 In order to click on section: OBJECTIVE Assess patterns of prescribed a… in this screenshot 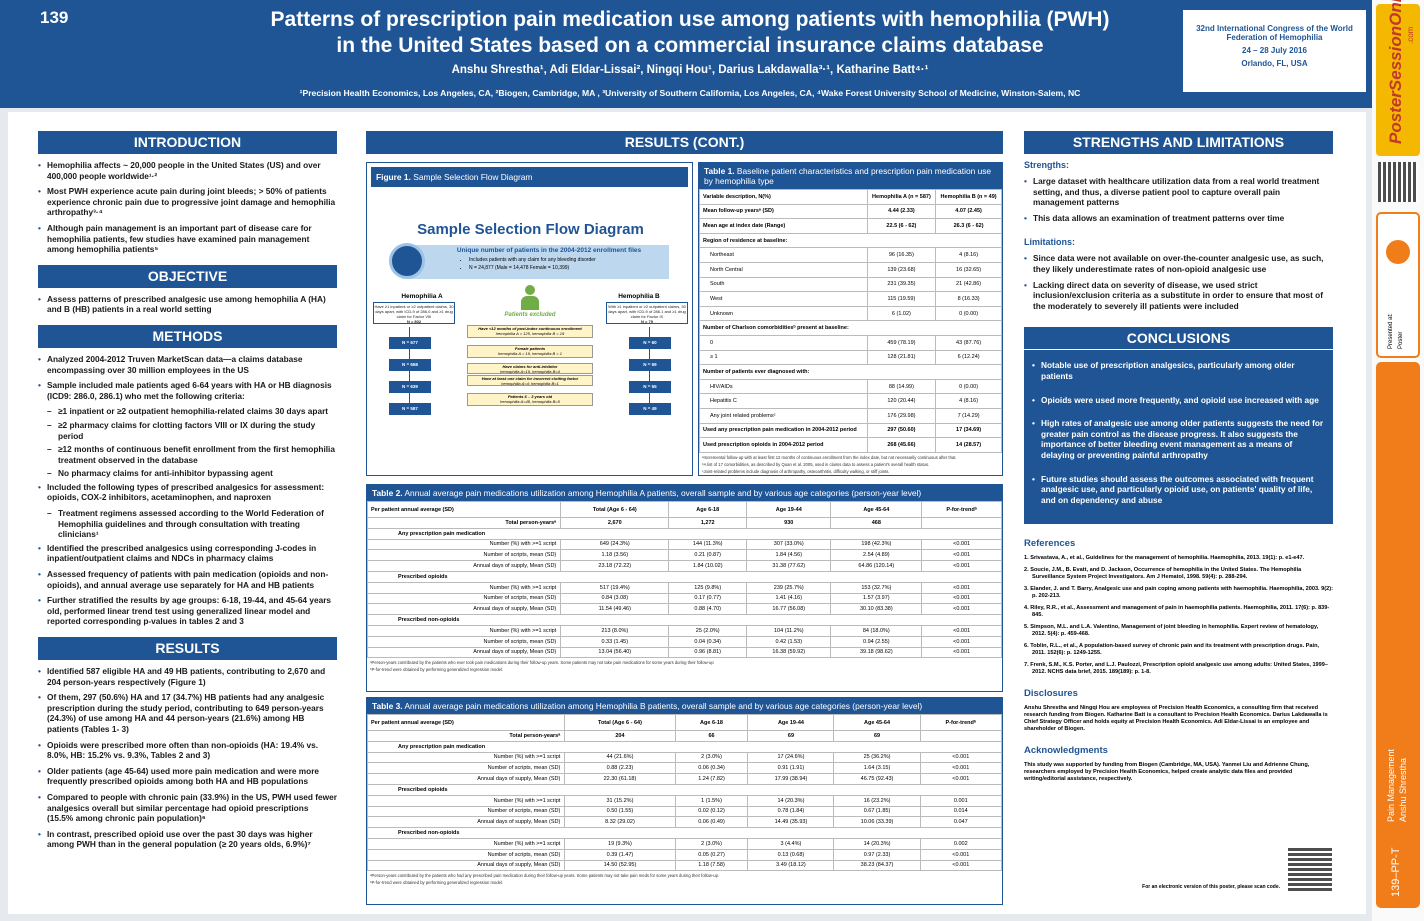, I will do `click(187, 289)`.